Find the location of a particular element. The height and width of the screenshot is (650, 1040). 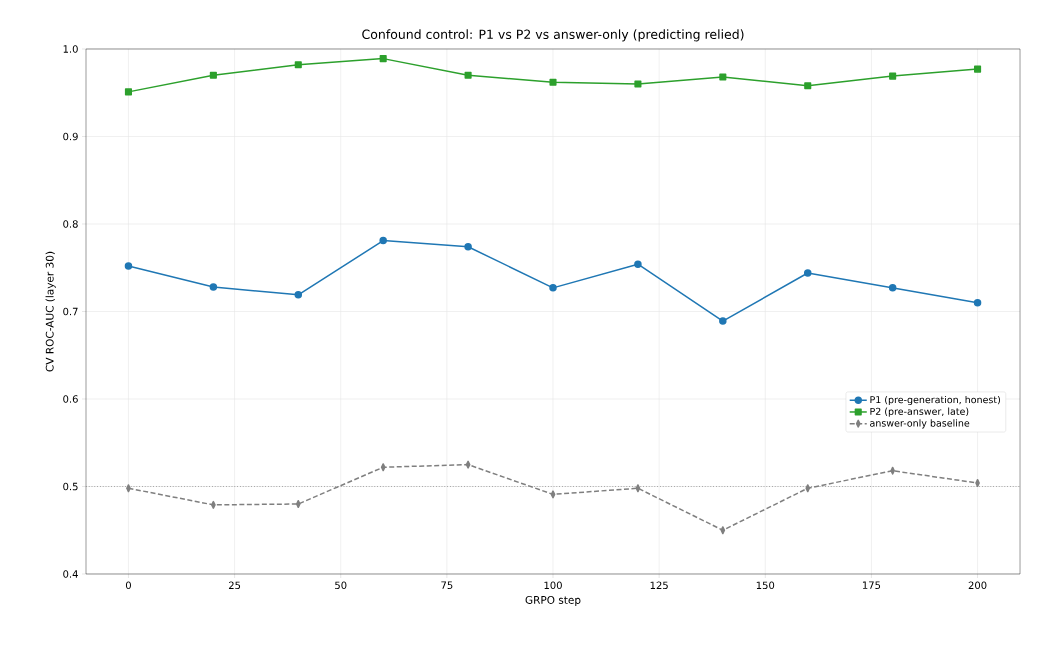

x-axis-title: GRPO step is located at coordinates (553, 600).